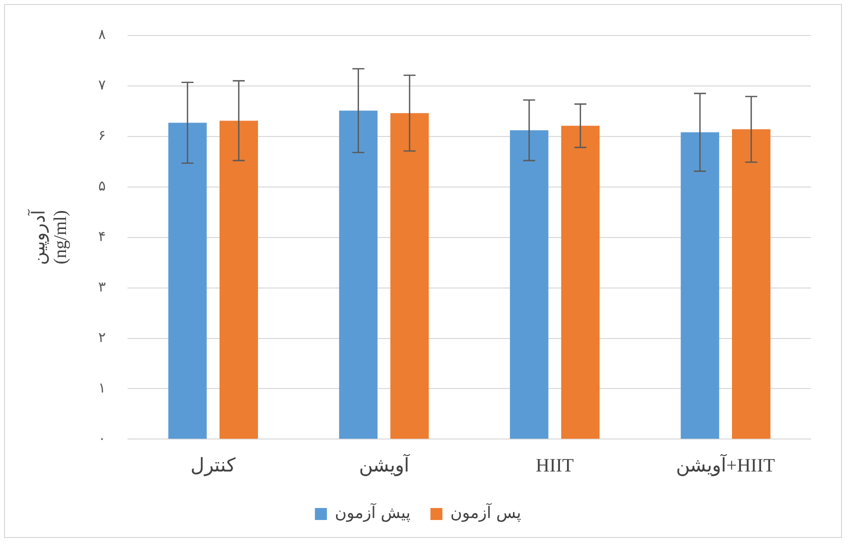 Image resolution: width=848 pixels, height=544 pixels. I want to click on y-tick-label: ۲, so click(102, 338).